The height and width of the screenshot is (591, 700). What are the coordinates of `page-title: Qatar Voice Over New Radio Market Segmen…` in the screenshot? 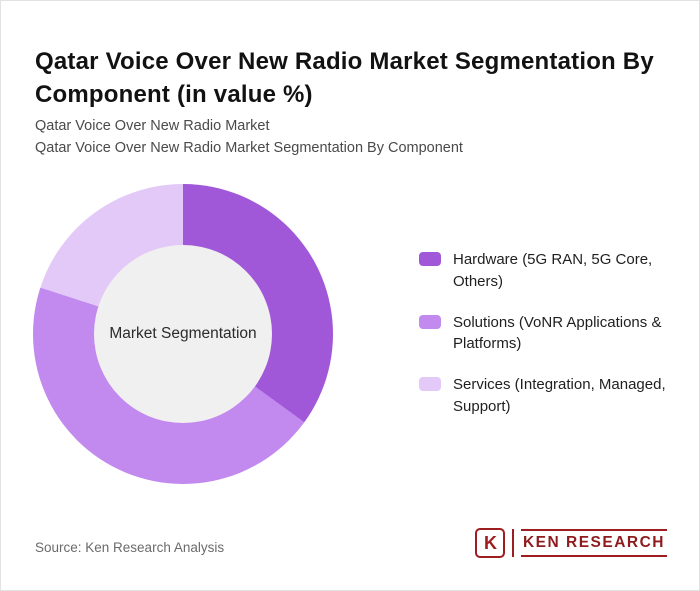 It's located at (344, 78).